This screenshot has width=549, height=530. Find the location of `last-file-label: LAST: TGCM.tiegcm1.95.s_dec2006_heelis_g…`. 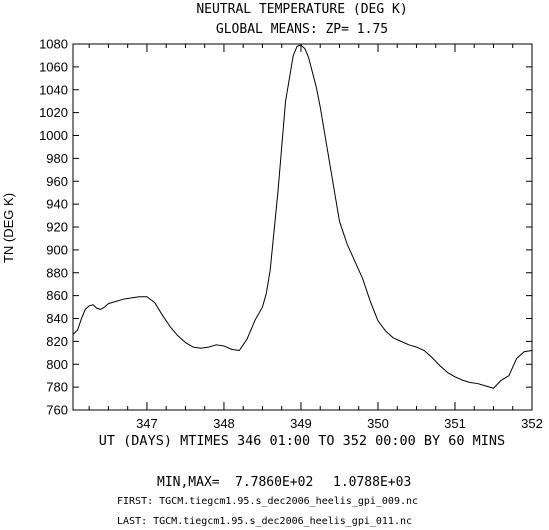

last-file-label: LAST: TGCM.tiegcm1.95.s_dec2006_heelis_g… is located at coordinates (264, 521).